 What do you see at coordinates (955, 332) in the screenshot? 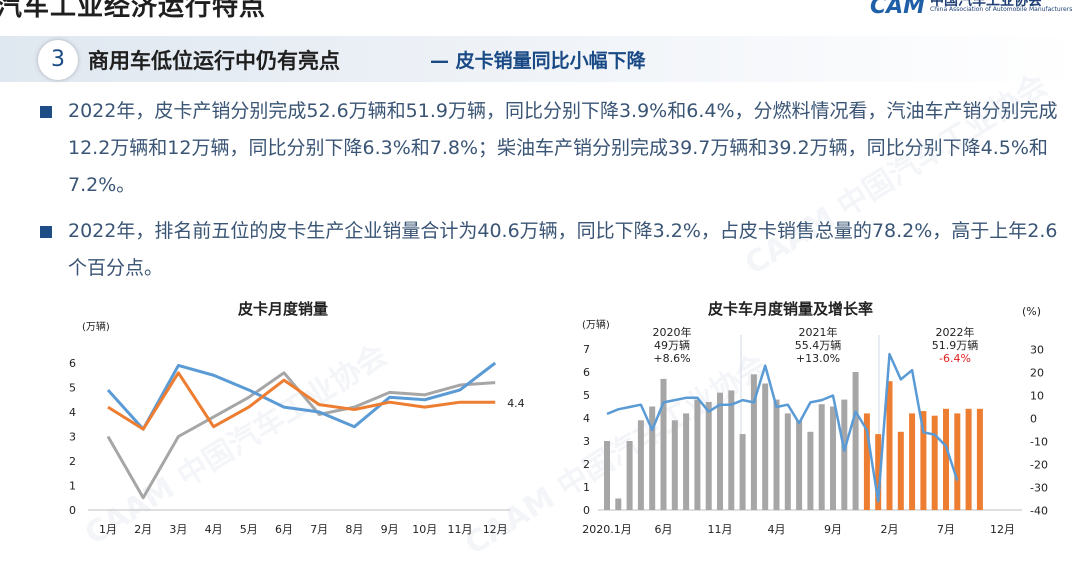
I see `chart2-annotation-year: 2022年` at bounding box center [955, 332].